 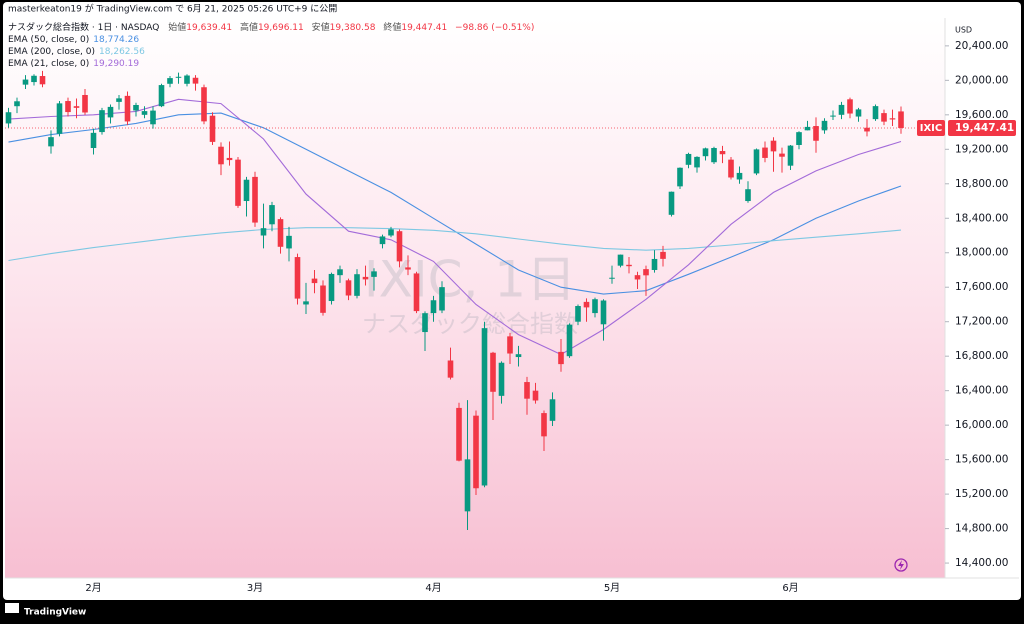 What do you see at coordinates (93, 588) in the screenshot?
I see `x-tick-label: 2月` at bounding box center [93, 588].